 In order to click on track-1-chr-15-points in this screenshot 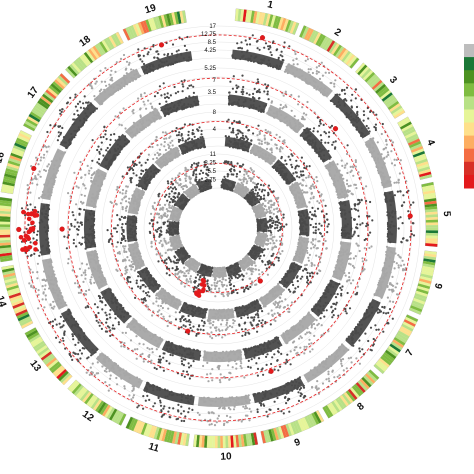, I will do `click(35, 230)`.